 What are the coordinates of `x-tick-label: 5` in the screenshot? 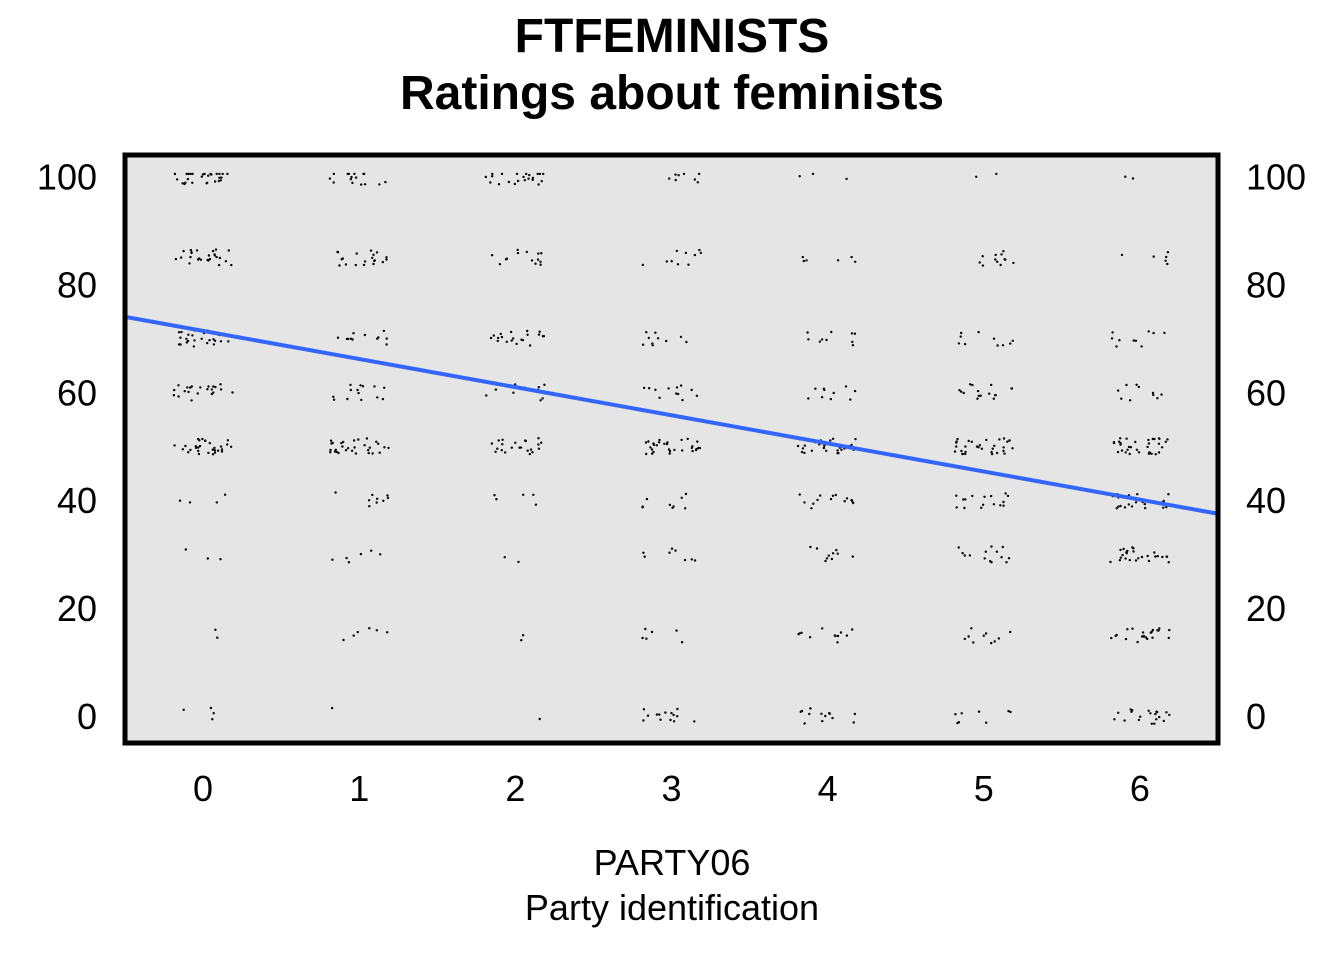 It's located at (984, 788).